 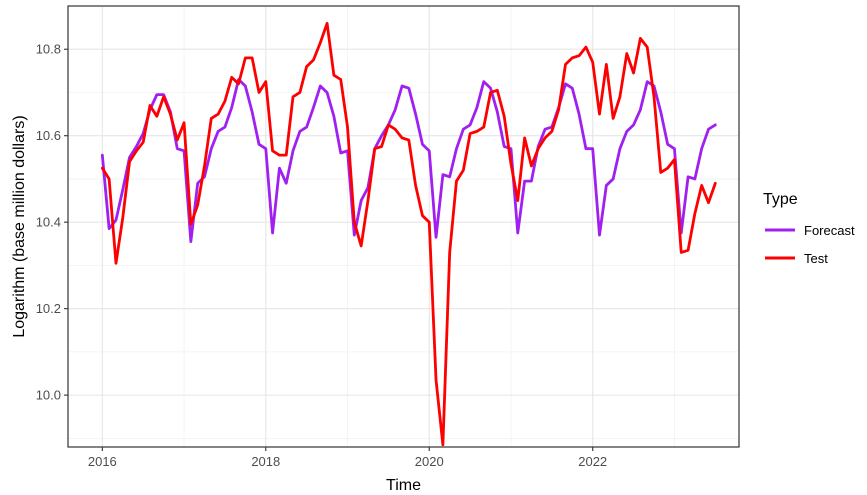 What do you see at coordinates (48, 135) in the screenshot?
I see `y-tick-label: 10.6` at bounding box center [48, 135].